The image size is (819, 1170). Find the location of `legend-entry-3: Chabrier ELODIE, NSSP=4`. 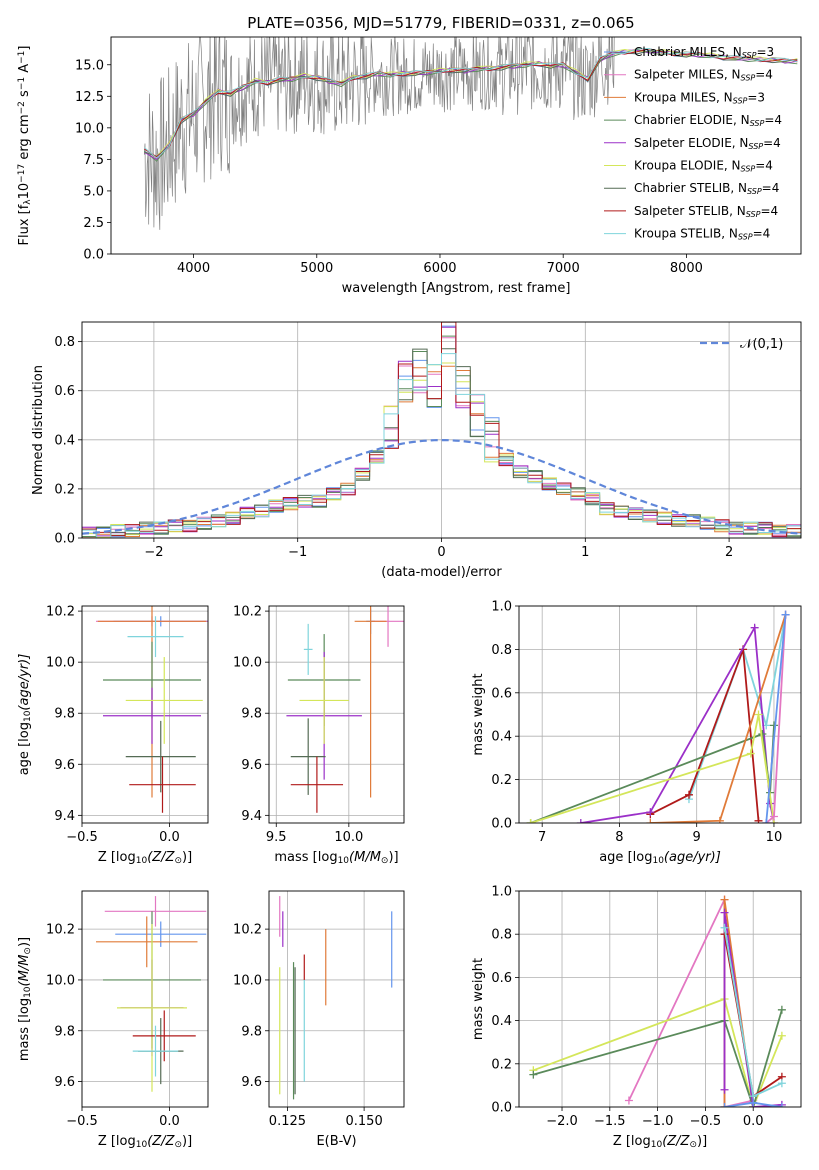

legend-entry-3: Chabrier ELODIE, NSSP=4 is located at coordinates (708, 120).